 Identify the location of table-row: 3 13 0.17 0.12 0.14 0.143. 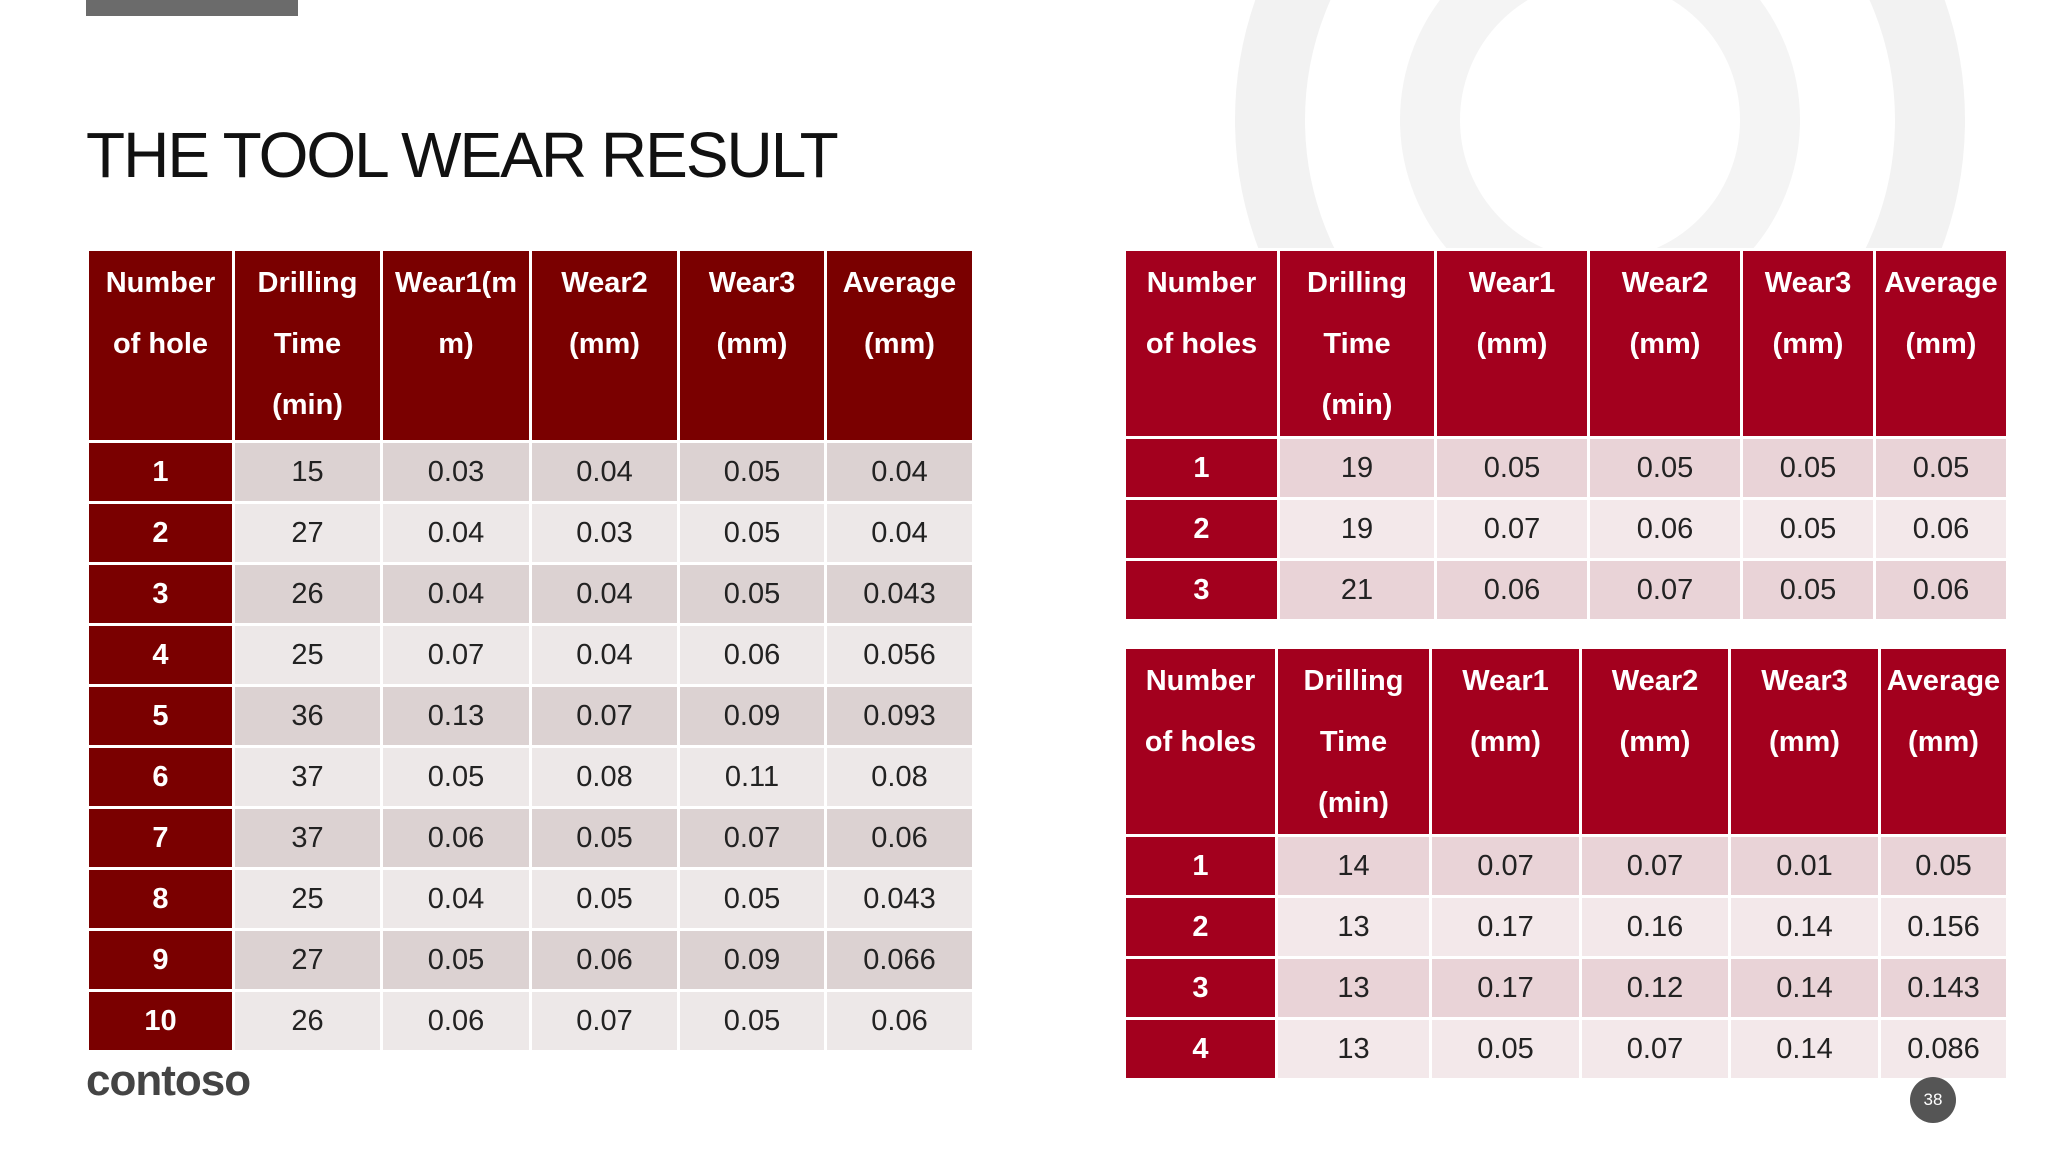
(1566, 988).